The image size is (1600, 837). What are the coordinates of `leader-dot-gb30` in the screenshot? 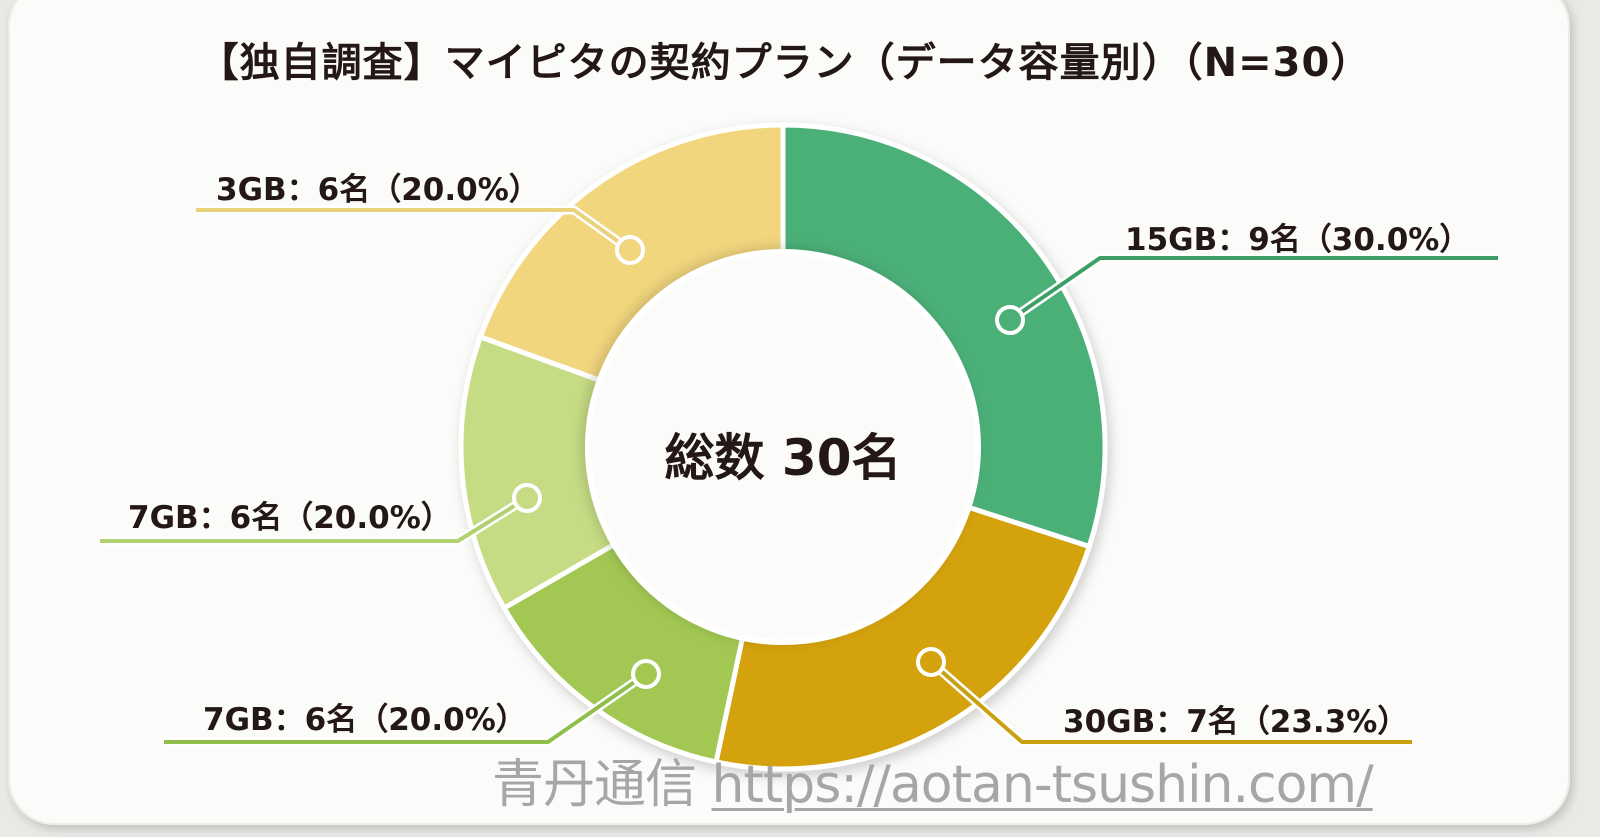 It's located at (931, 662).